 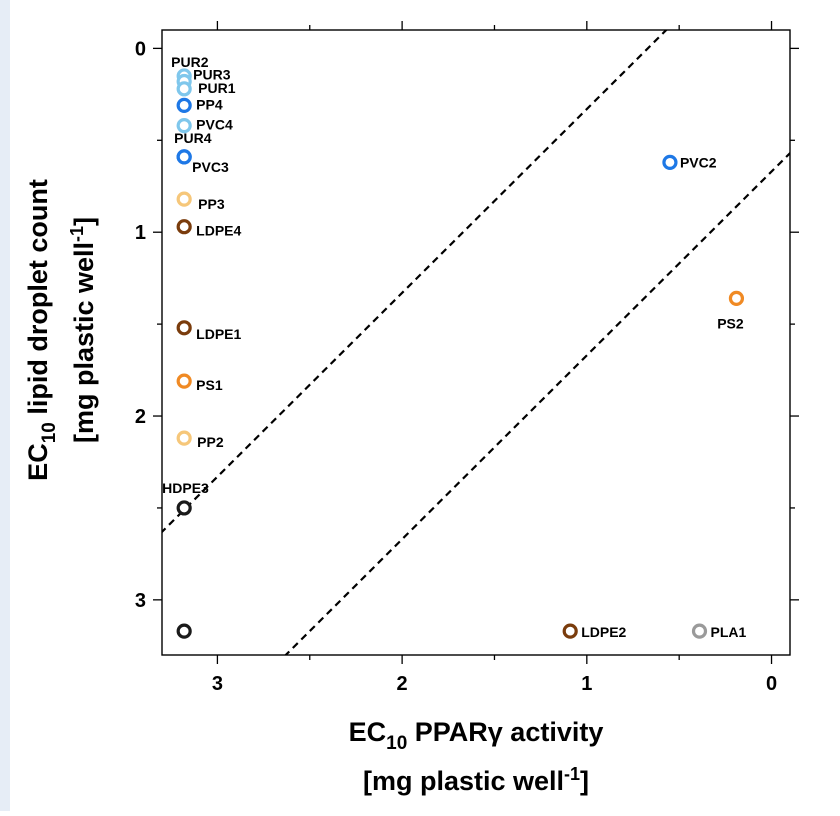 What do you see at coordinates (184, 438) in the screenshot?
I see `data-point-pp2` at bounding box center [184, 438].